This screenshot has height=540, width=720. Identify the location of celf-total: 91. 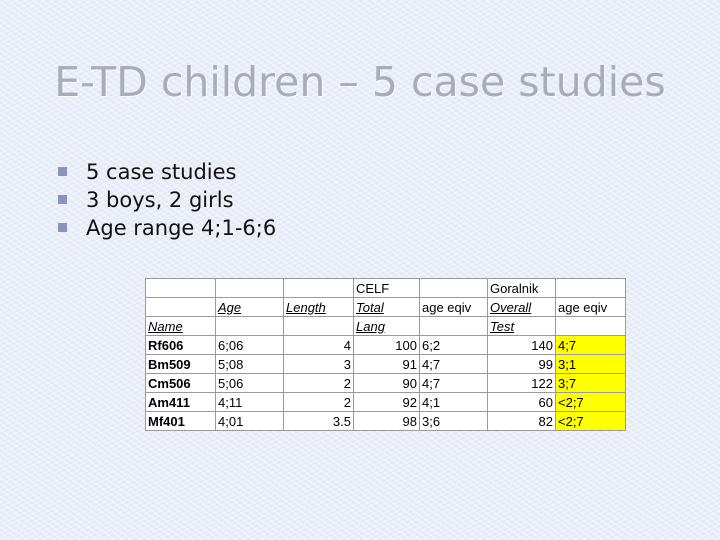
(386, 364).